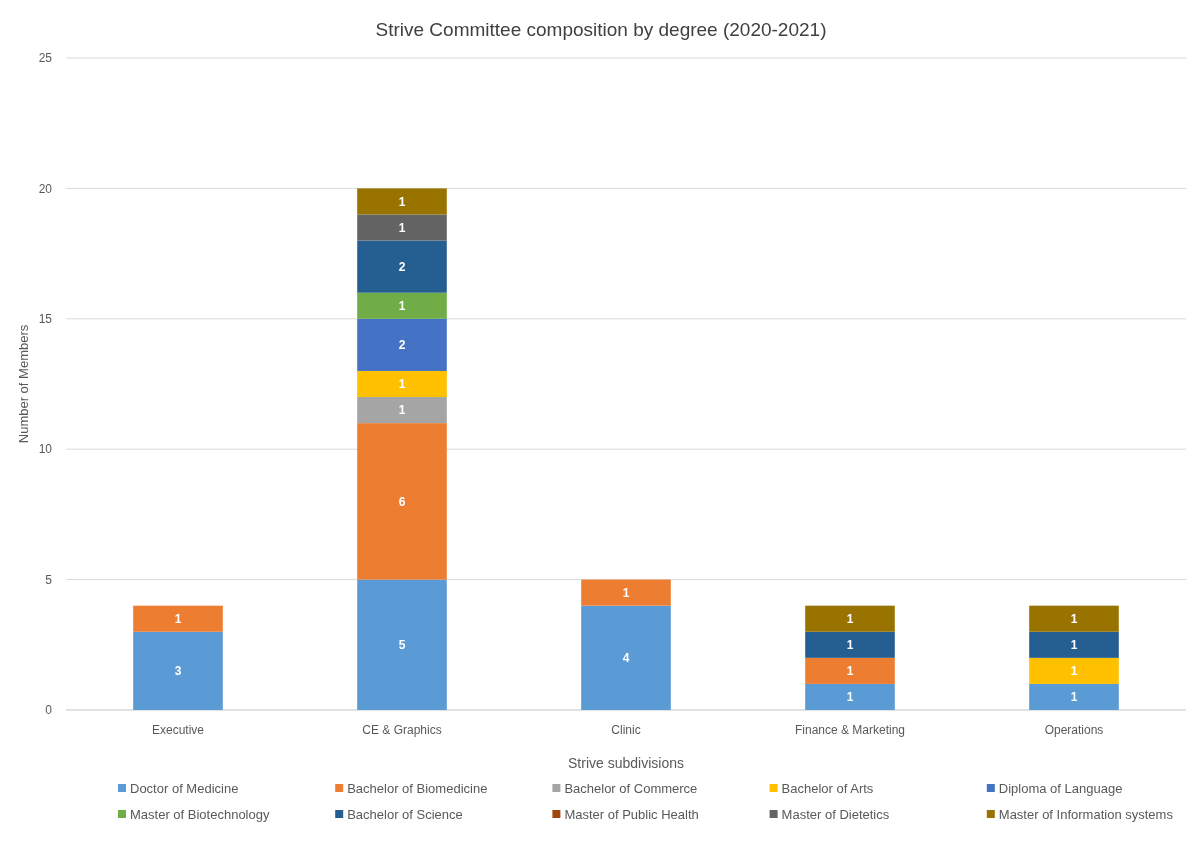  Describe the element at coordinates (626, 763) in the screenshot. I see `x-axis-title: Strive subdivisions` at that location.